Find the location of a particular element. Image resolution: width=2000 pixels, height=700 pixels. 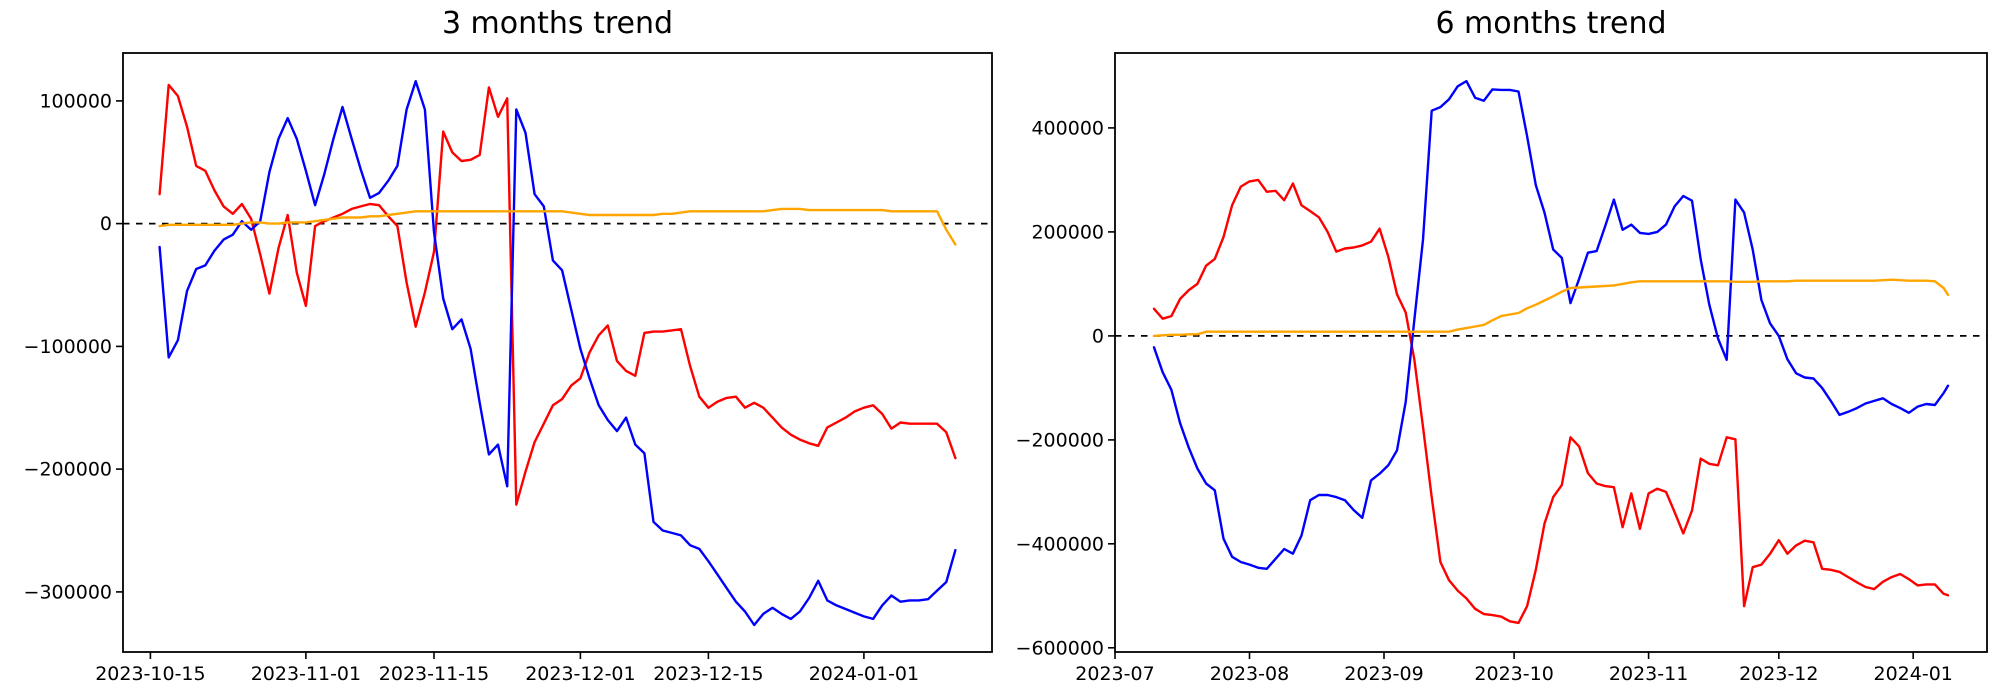

y-tick-label: 400000 is located at coordinates (1067, 128).